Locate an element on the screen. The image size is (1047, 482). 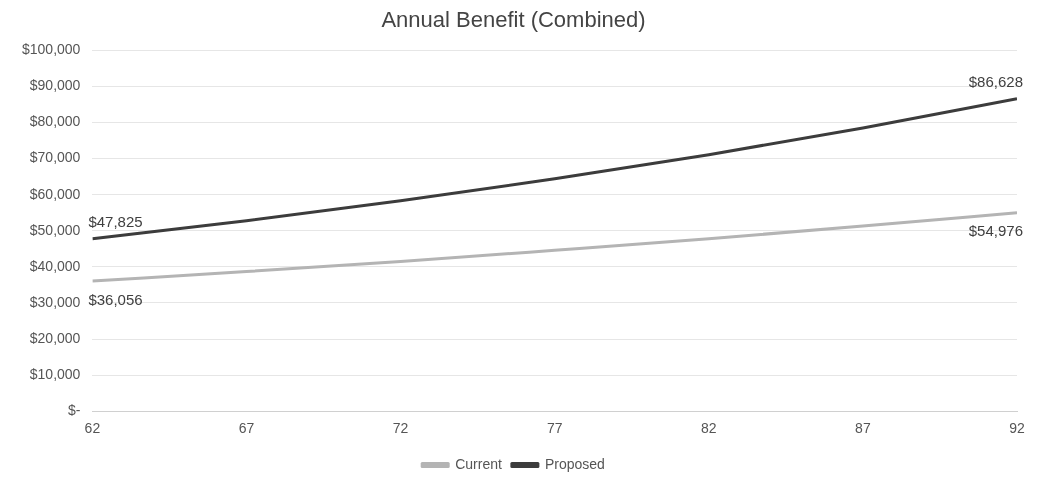
data-label: $86,628 is located at coordinates (995, 82).